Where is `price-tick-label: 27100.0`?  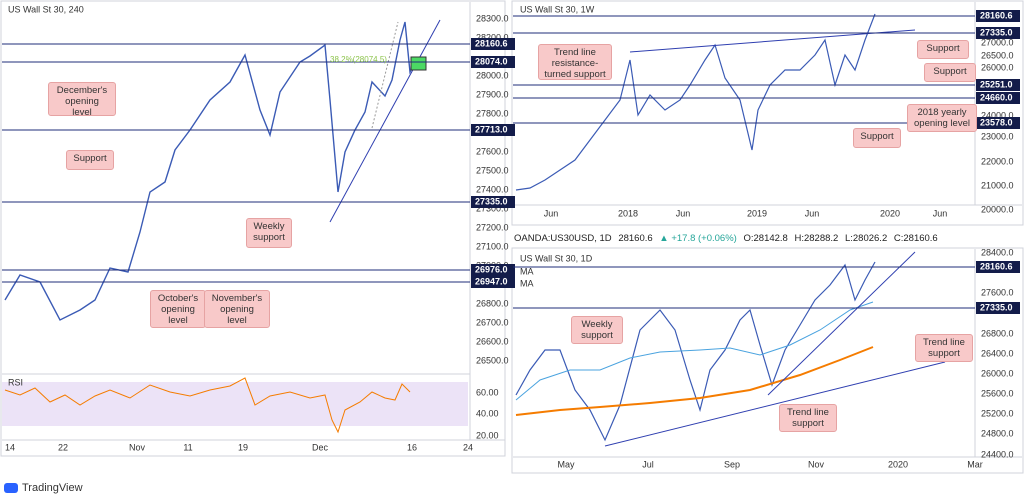 price-tick-label: 27100.0 is located at coordinates (492, 246).